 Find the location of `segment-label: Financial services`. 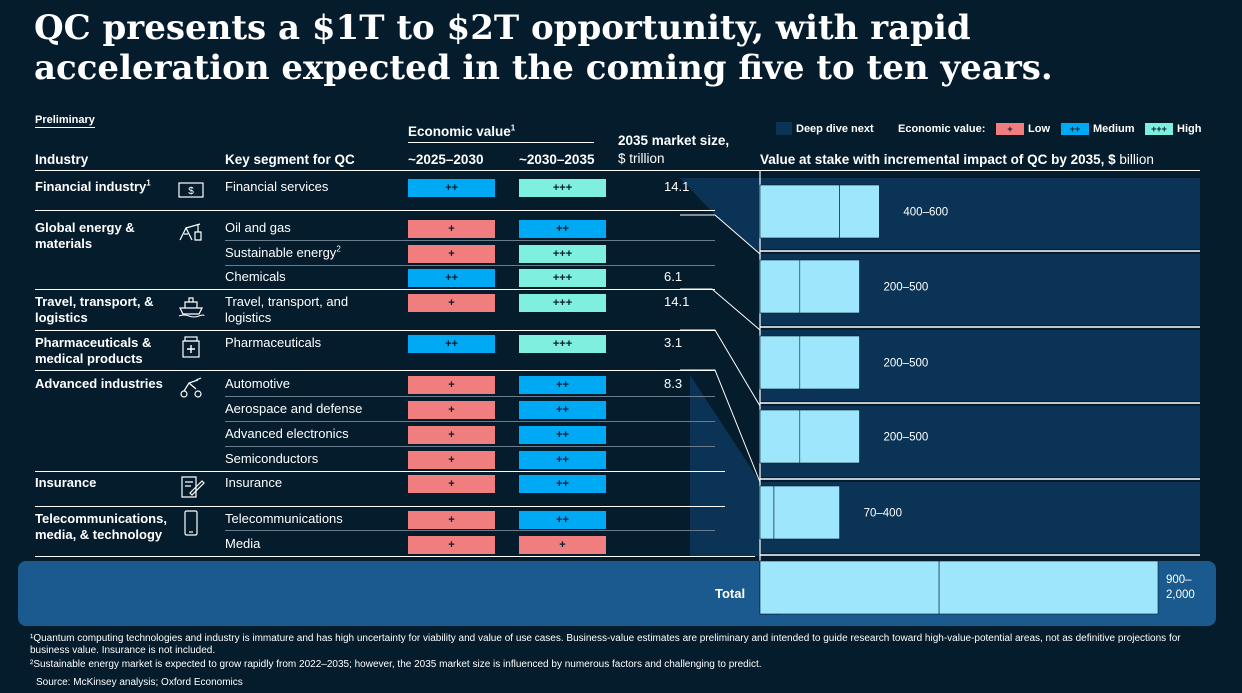

segment-label: Financial services is located at coordinates (277, 186).